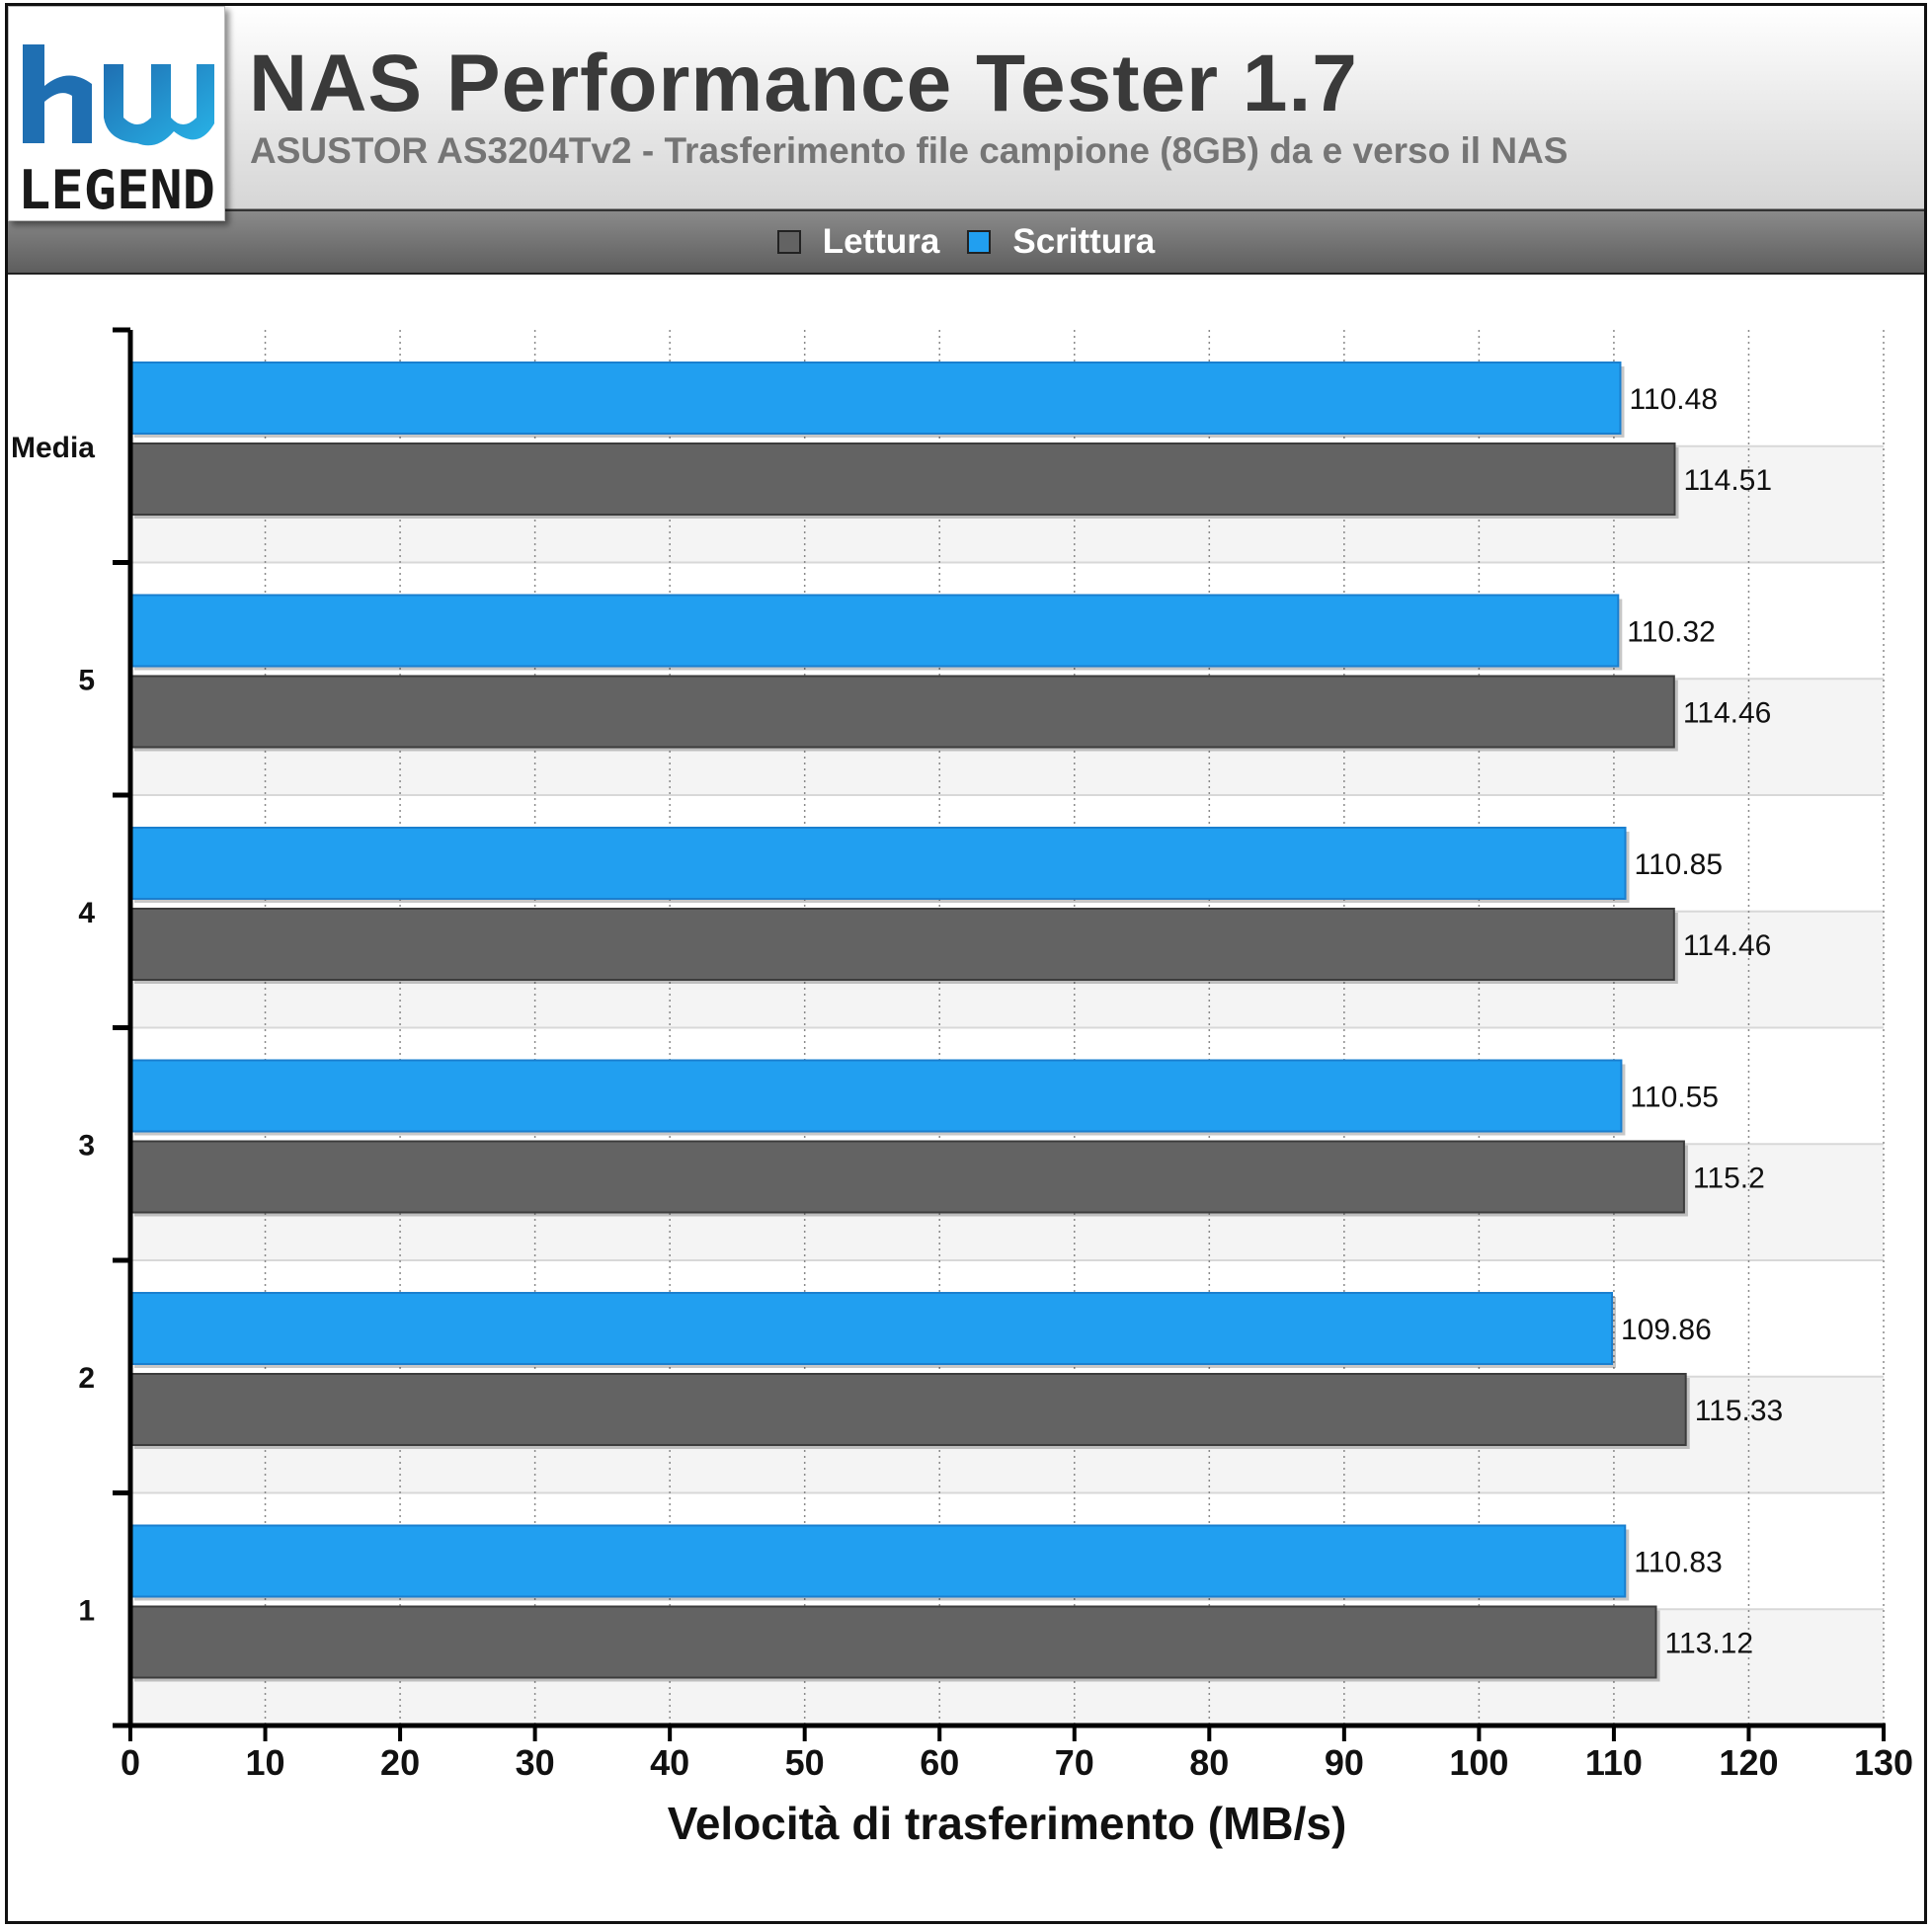 This screenshot has width=1932, height=1928. Describe the element at coordinates (805, 1762) in the screenshot. I see `x-tick-label: 50` at that location.